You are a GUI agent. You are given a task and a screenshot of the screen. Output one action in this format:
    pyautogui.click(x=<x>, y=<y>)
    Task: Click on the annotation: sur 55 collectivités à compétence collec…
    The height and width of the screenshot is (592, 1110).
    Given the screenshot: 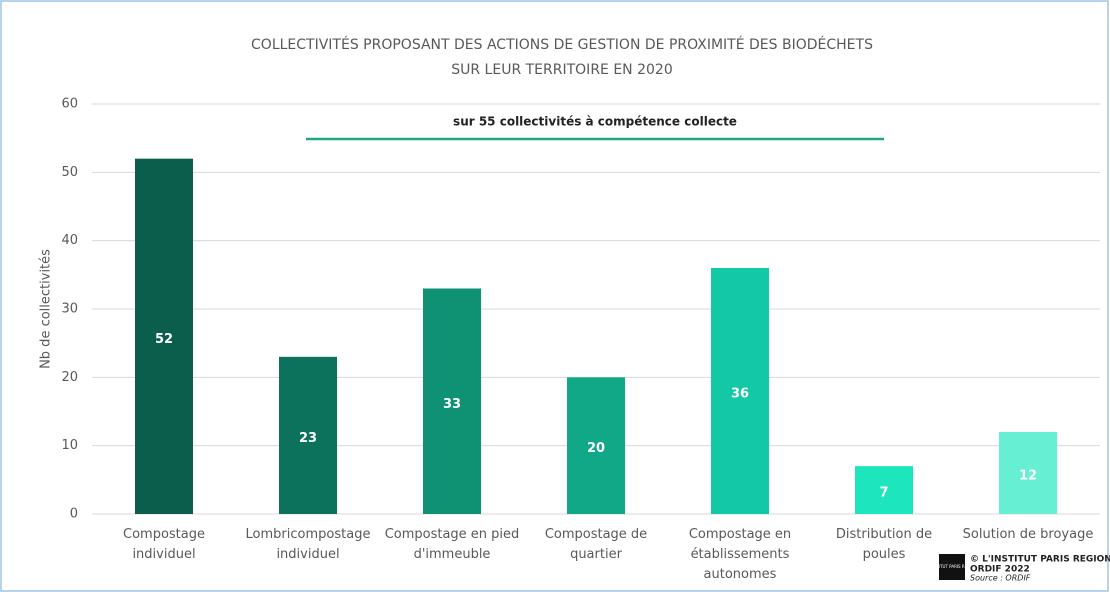 What is the action you would take?
    pyautogui.click(x=595, y=122)
    